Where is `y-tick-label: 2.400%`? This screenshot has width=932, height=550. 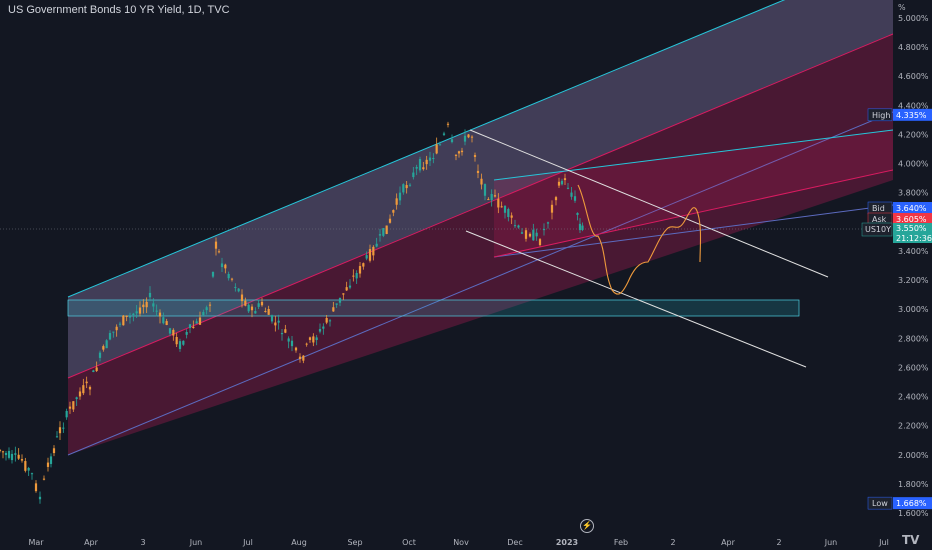
y-tick-label: 2.400% is located at coordinates (913, 397).